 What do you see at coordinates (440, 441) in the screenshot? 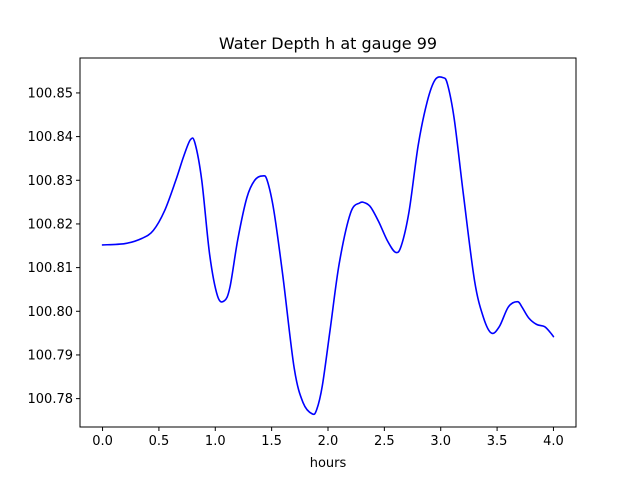
I see `x-tick-label: 3.0` at bounding box center [440, 441].